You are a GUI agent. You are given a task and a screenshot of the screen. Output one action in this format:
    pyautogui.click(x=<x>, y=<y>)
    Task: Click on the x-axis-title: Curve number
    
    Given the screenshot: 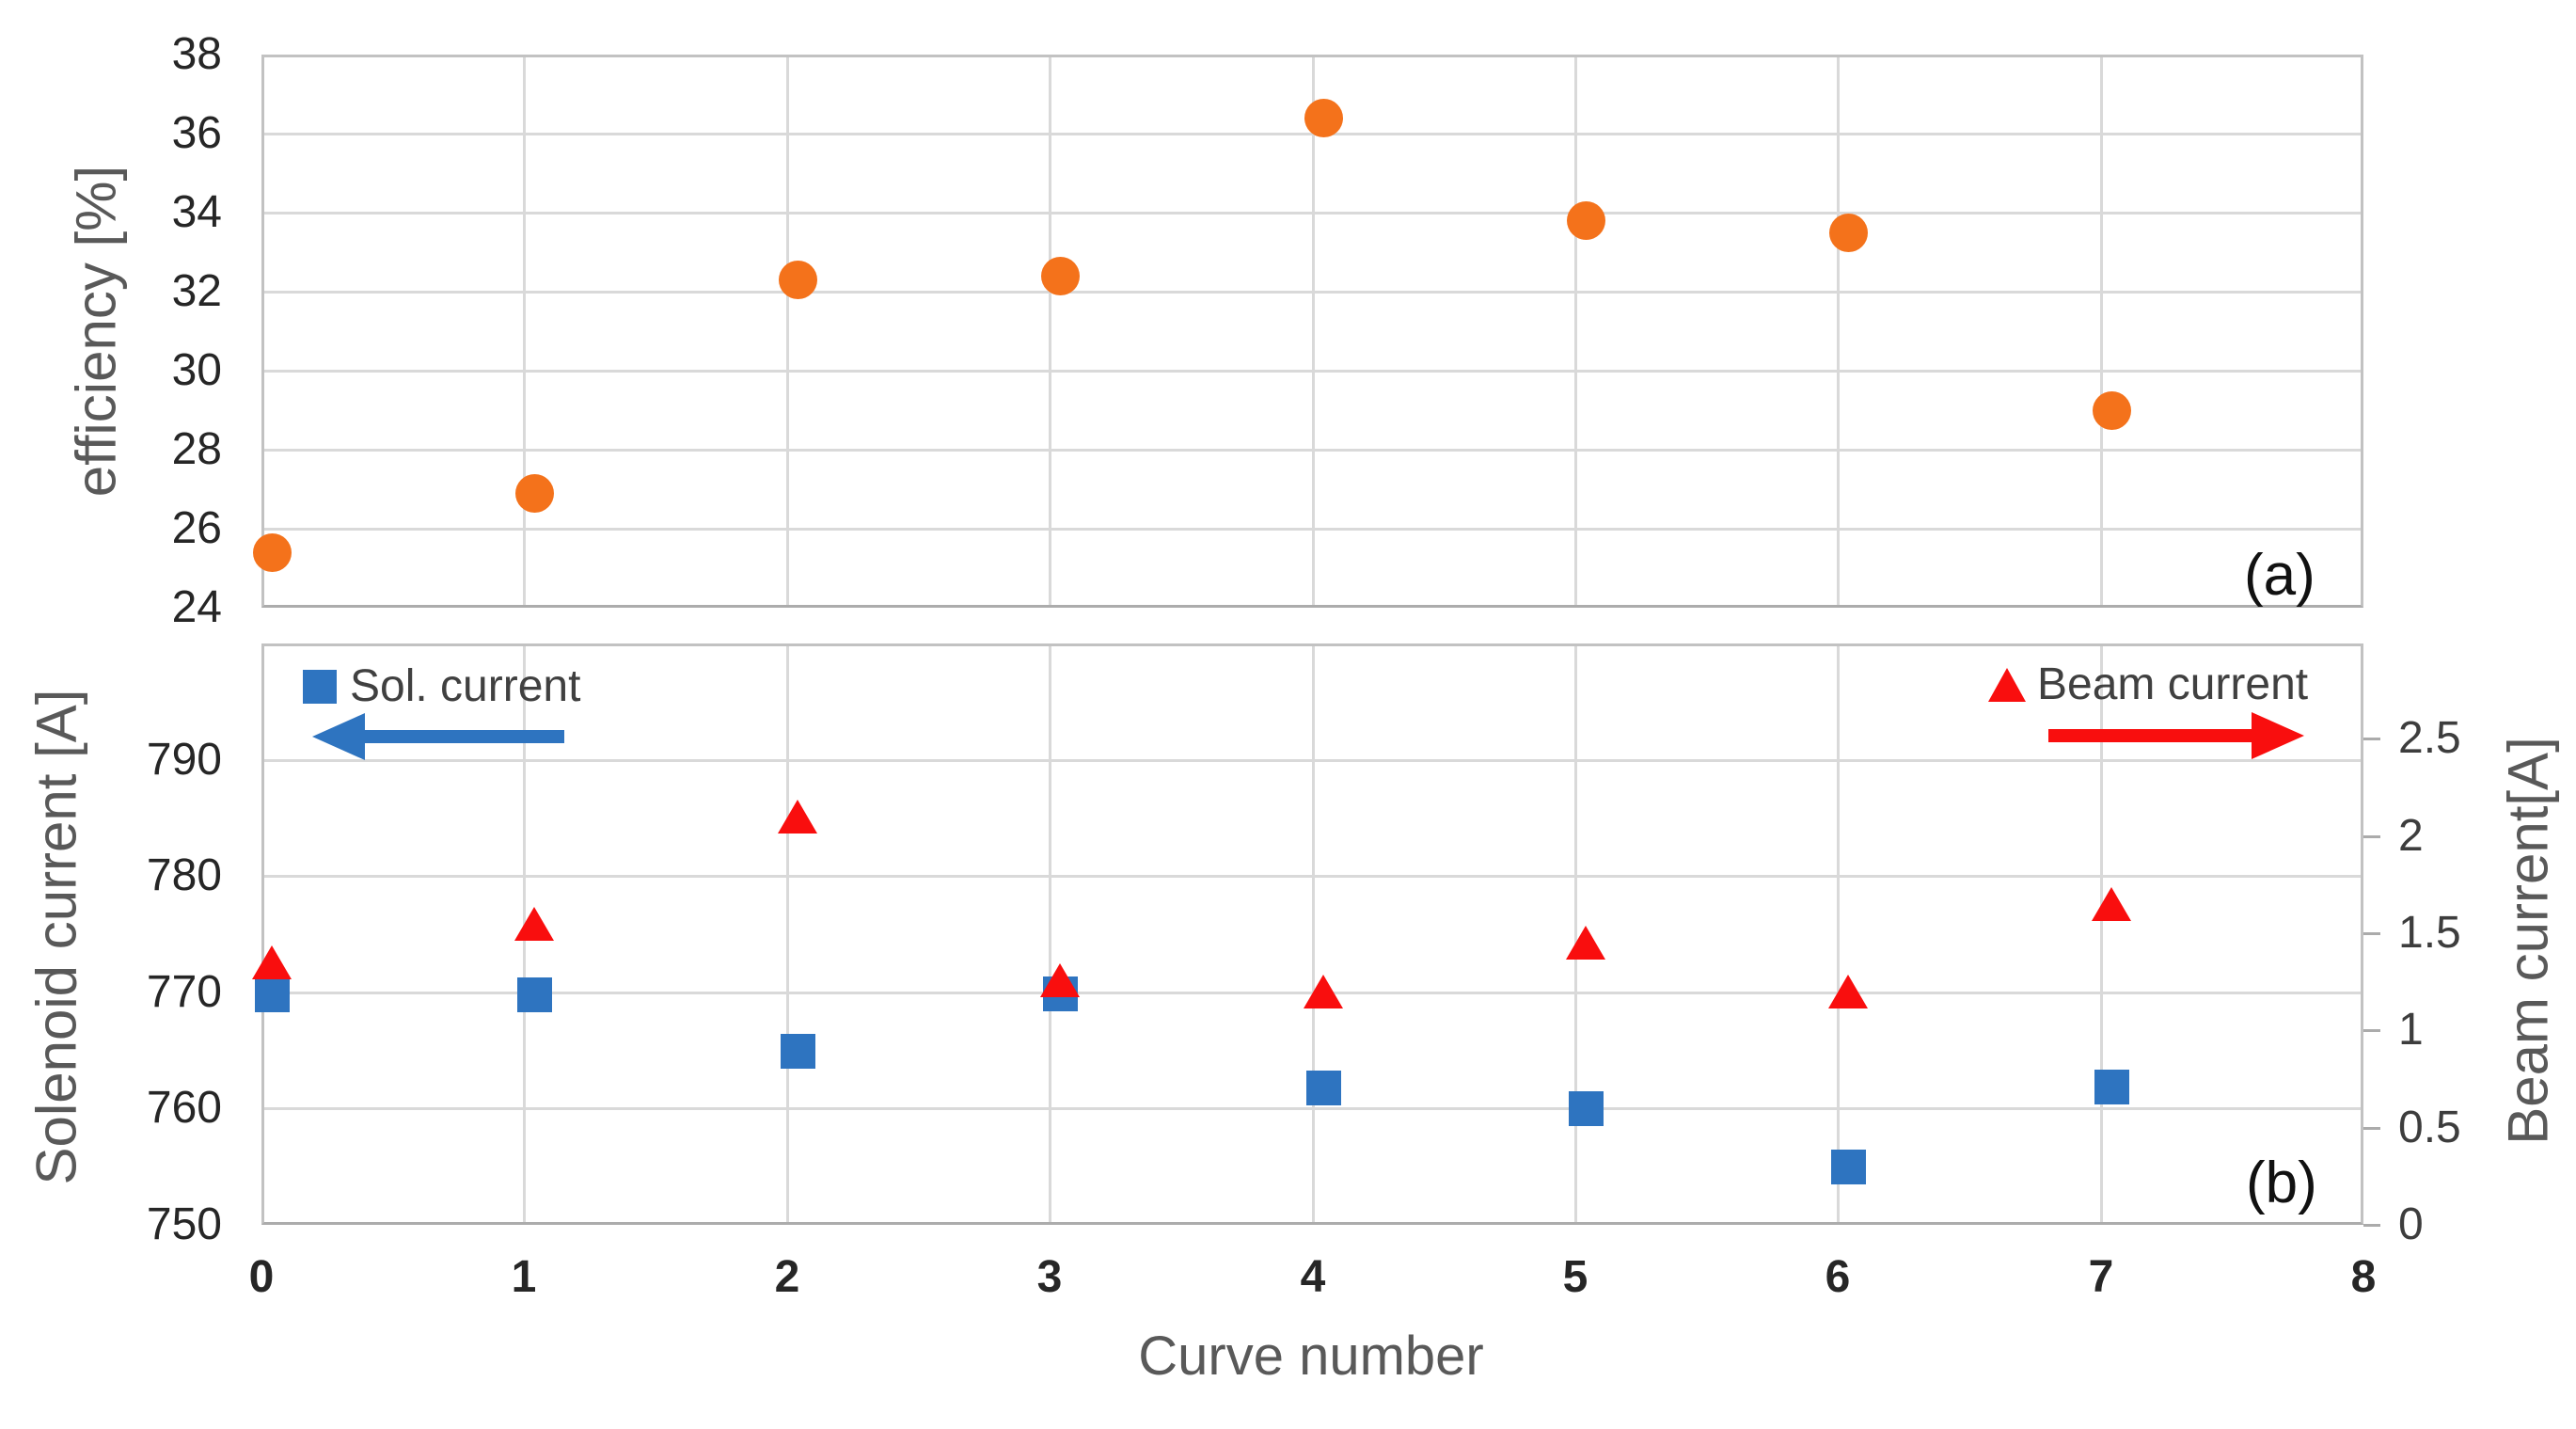 What is the action you would take?
    pyautogui.click(x=1311, y=1357)
    